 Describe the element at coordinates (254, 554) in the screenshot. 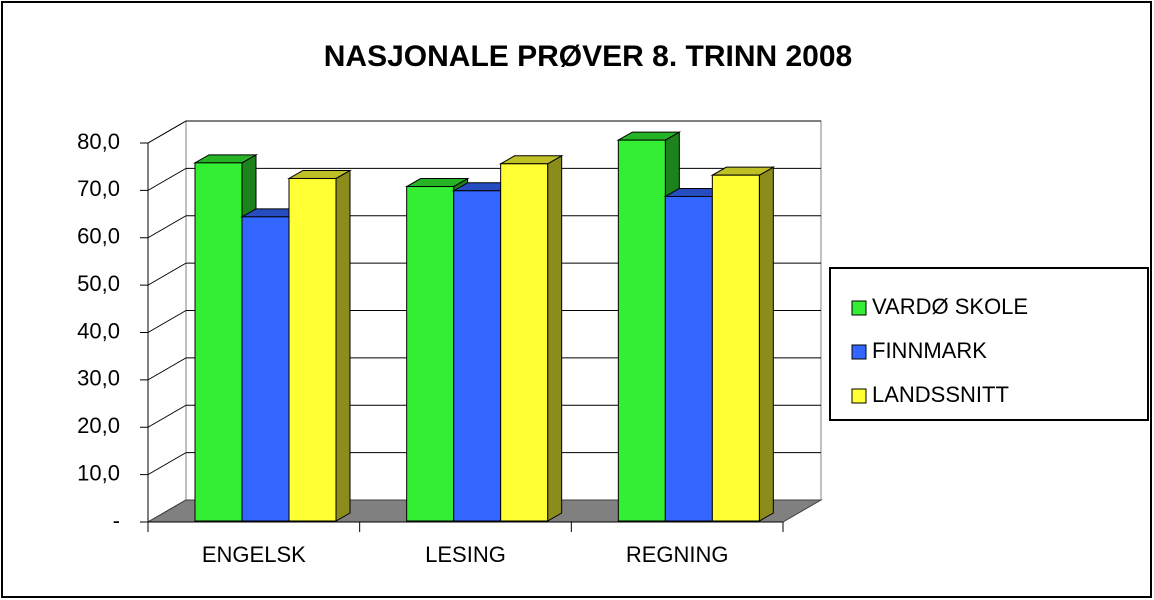

I see `x-tick-label: ENGELSK` at that location.